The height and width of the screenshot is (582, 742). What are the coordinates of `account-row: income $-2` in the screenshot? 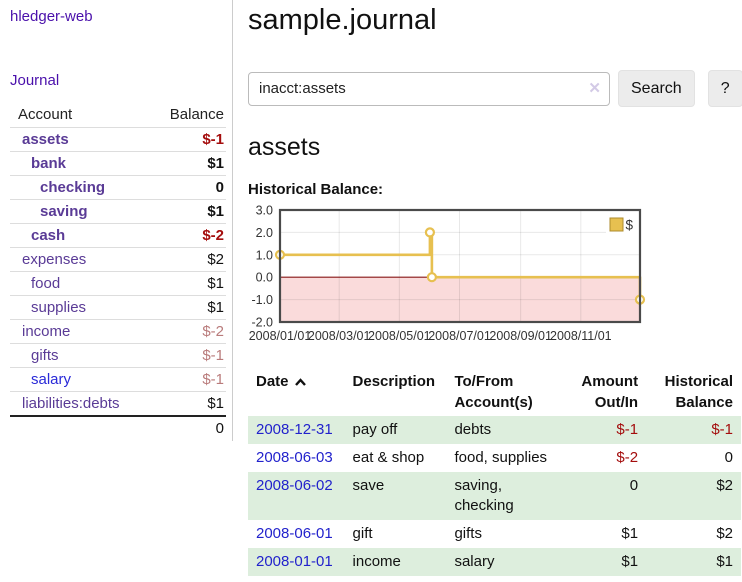 It's located at (118, 332).